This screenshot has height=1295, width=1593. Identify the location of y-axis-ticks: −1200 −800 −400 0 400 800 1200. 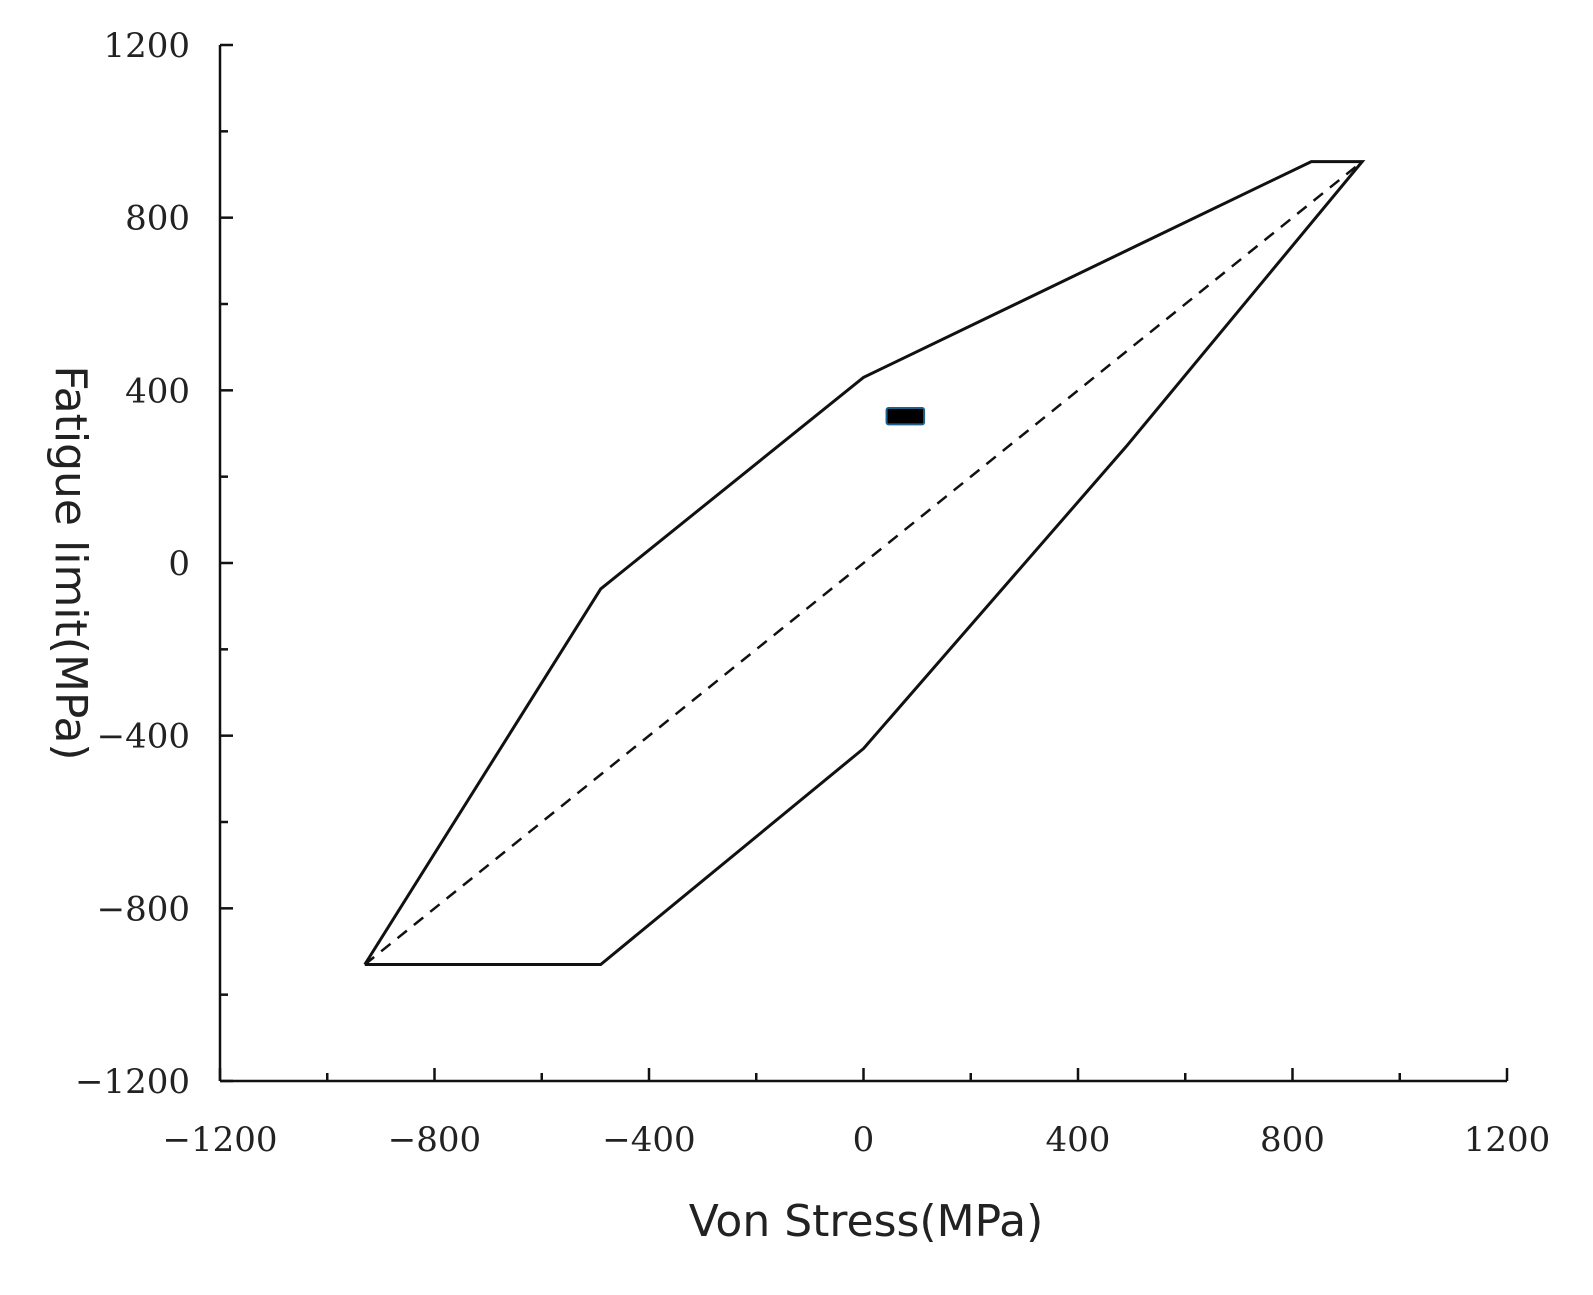
(154, 564).